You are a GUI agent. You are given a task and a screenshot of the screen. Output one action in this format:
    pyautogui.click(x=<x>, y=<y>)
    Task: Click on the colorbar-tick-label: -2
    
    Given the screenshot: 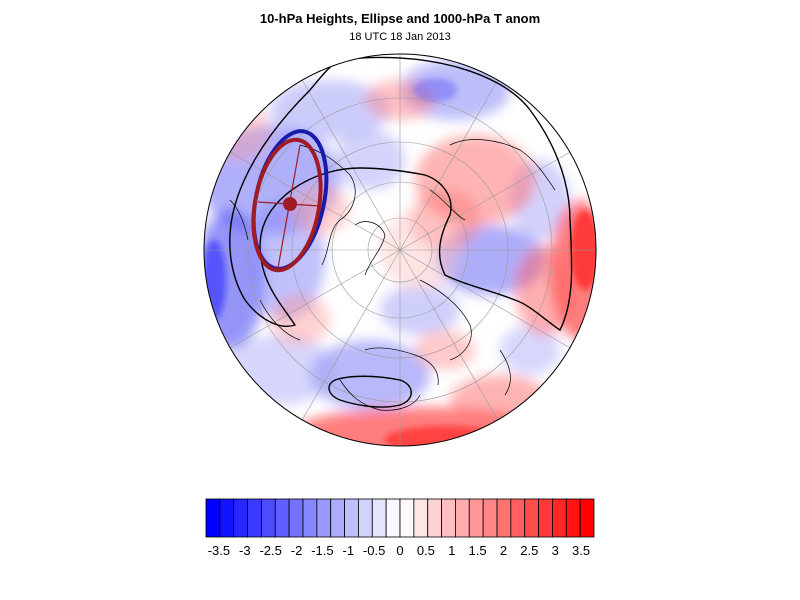 What is the action you would take?
    pyautogui.click(x=296, y=550)
    